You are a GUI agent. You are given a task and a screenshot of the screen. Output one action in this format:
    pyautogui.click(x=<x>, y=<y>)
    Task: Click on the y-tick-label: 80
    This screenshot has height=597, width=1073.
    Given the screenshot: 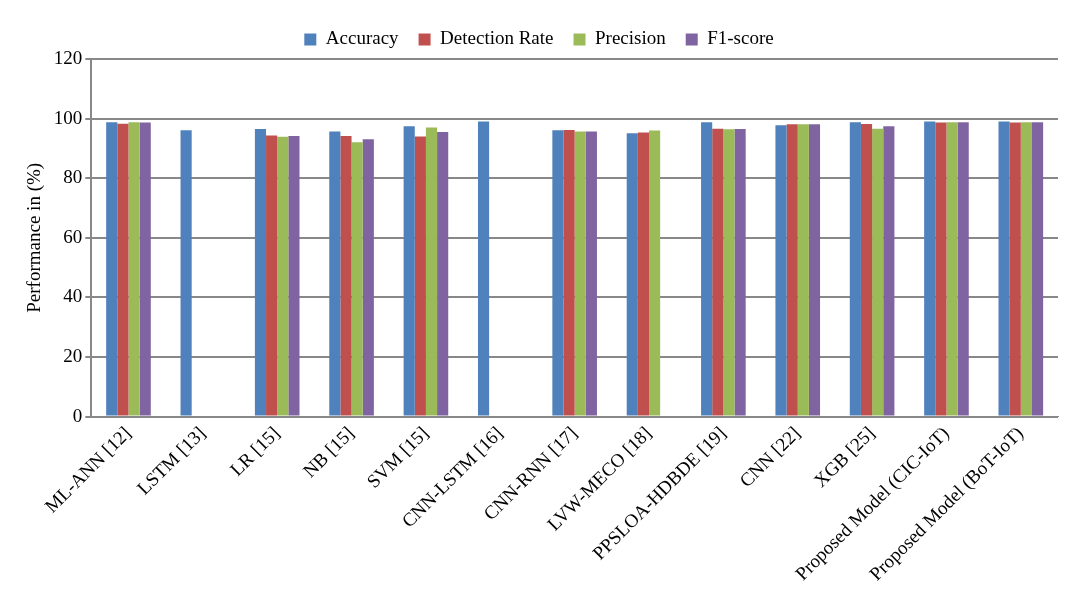 What is the action you would take?
    pyautogui.click(x=73, y=177)
    